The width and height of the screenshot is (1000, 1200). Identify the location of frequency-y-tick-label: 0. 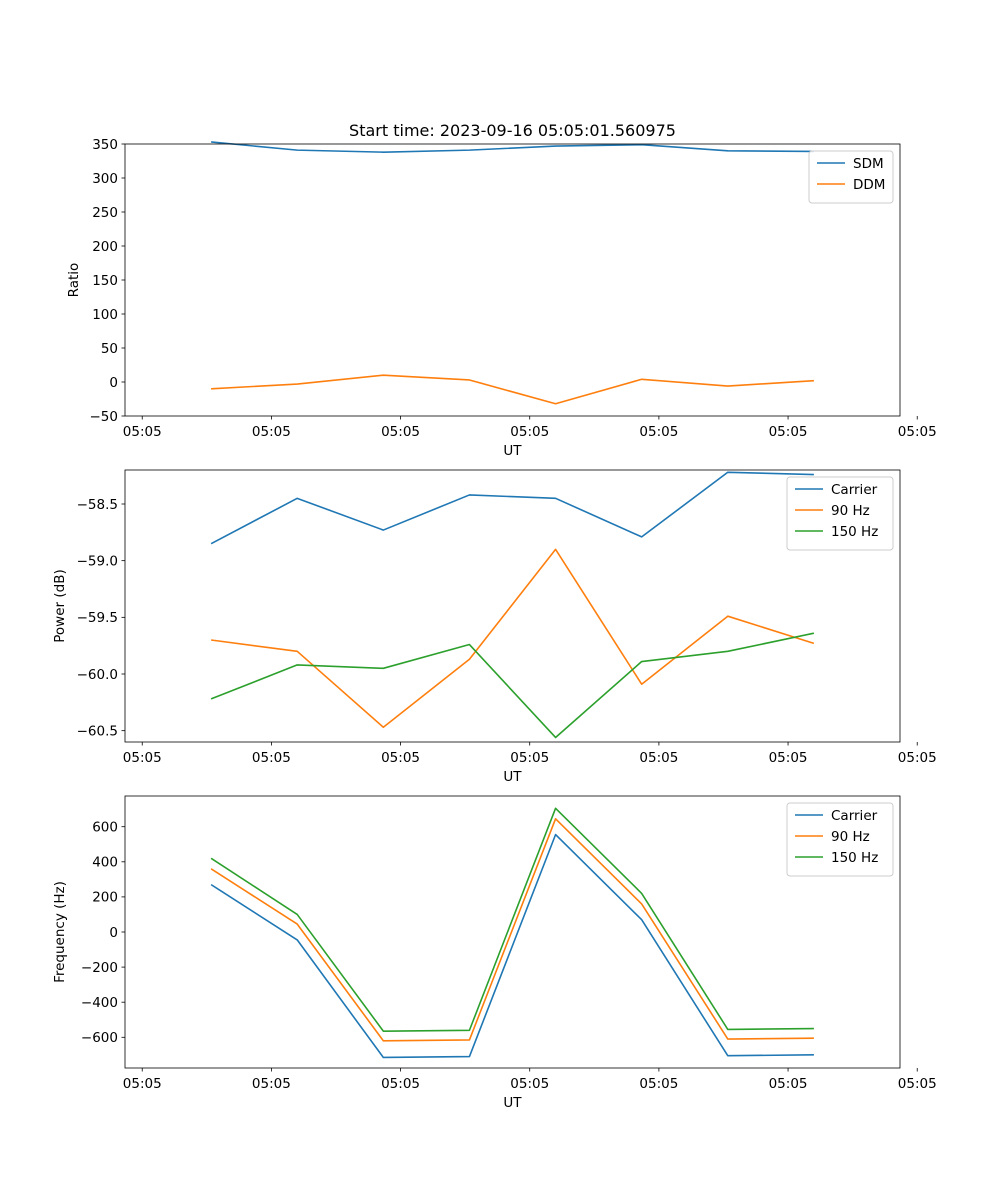
(113, 933).